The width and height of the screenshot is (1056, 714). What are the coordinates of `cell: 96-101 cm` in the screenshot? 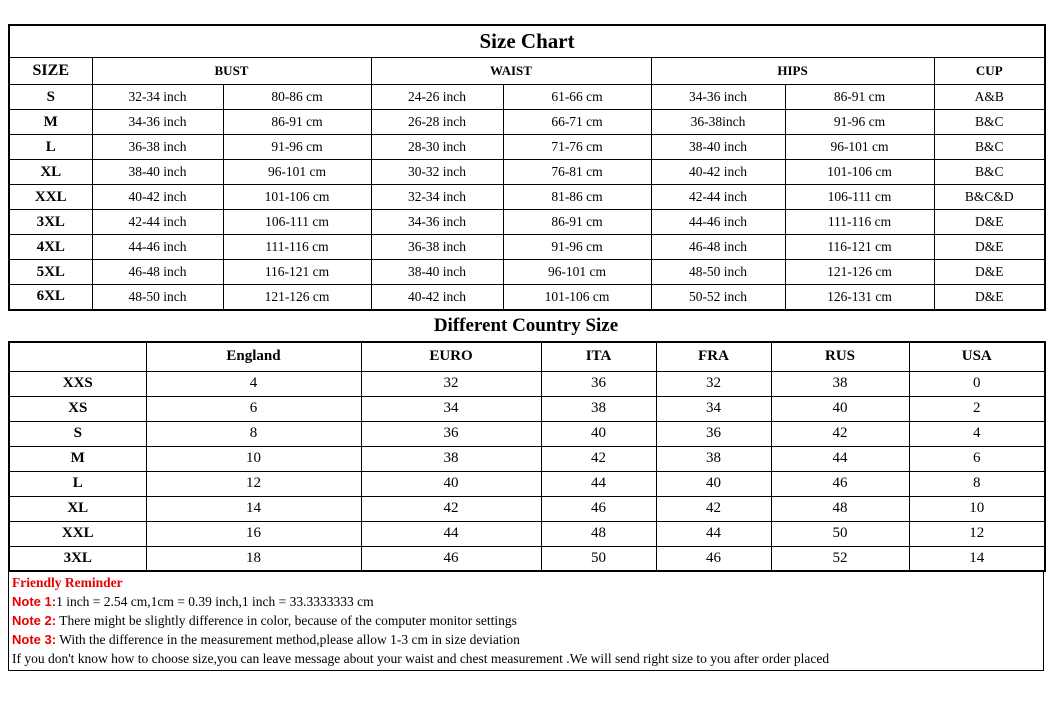 It's located at (859, 147).